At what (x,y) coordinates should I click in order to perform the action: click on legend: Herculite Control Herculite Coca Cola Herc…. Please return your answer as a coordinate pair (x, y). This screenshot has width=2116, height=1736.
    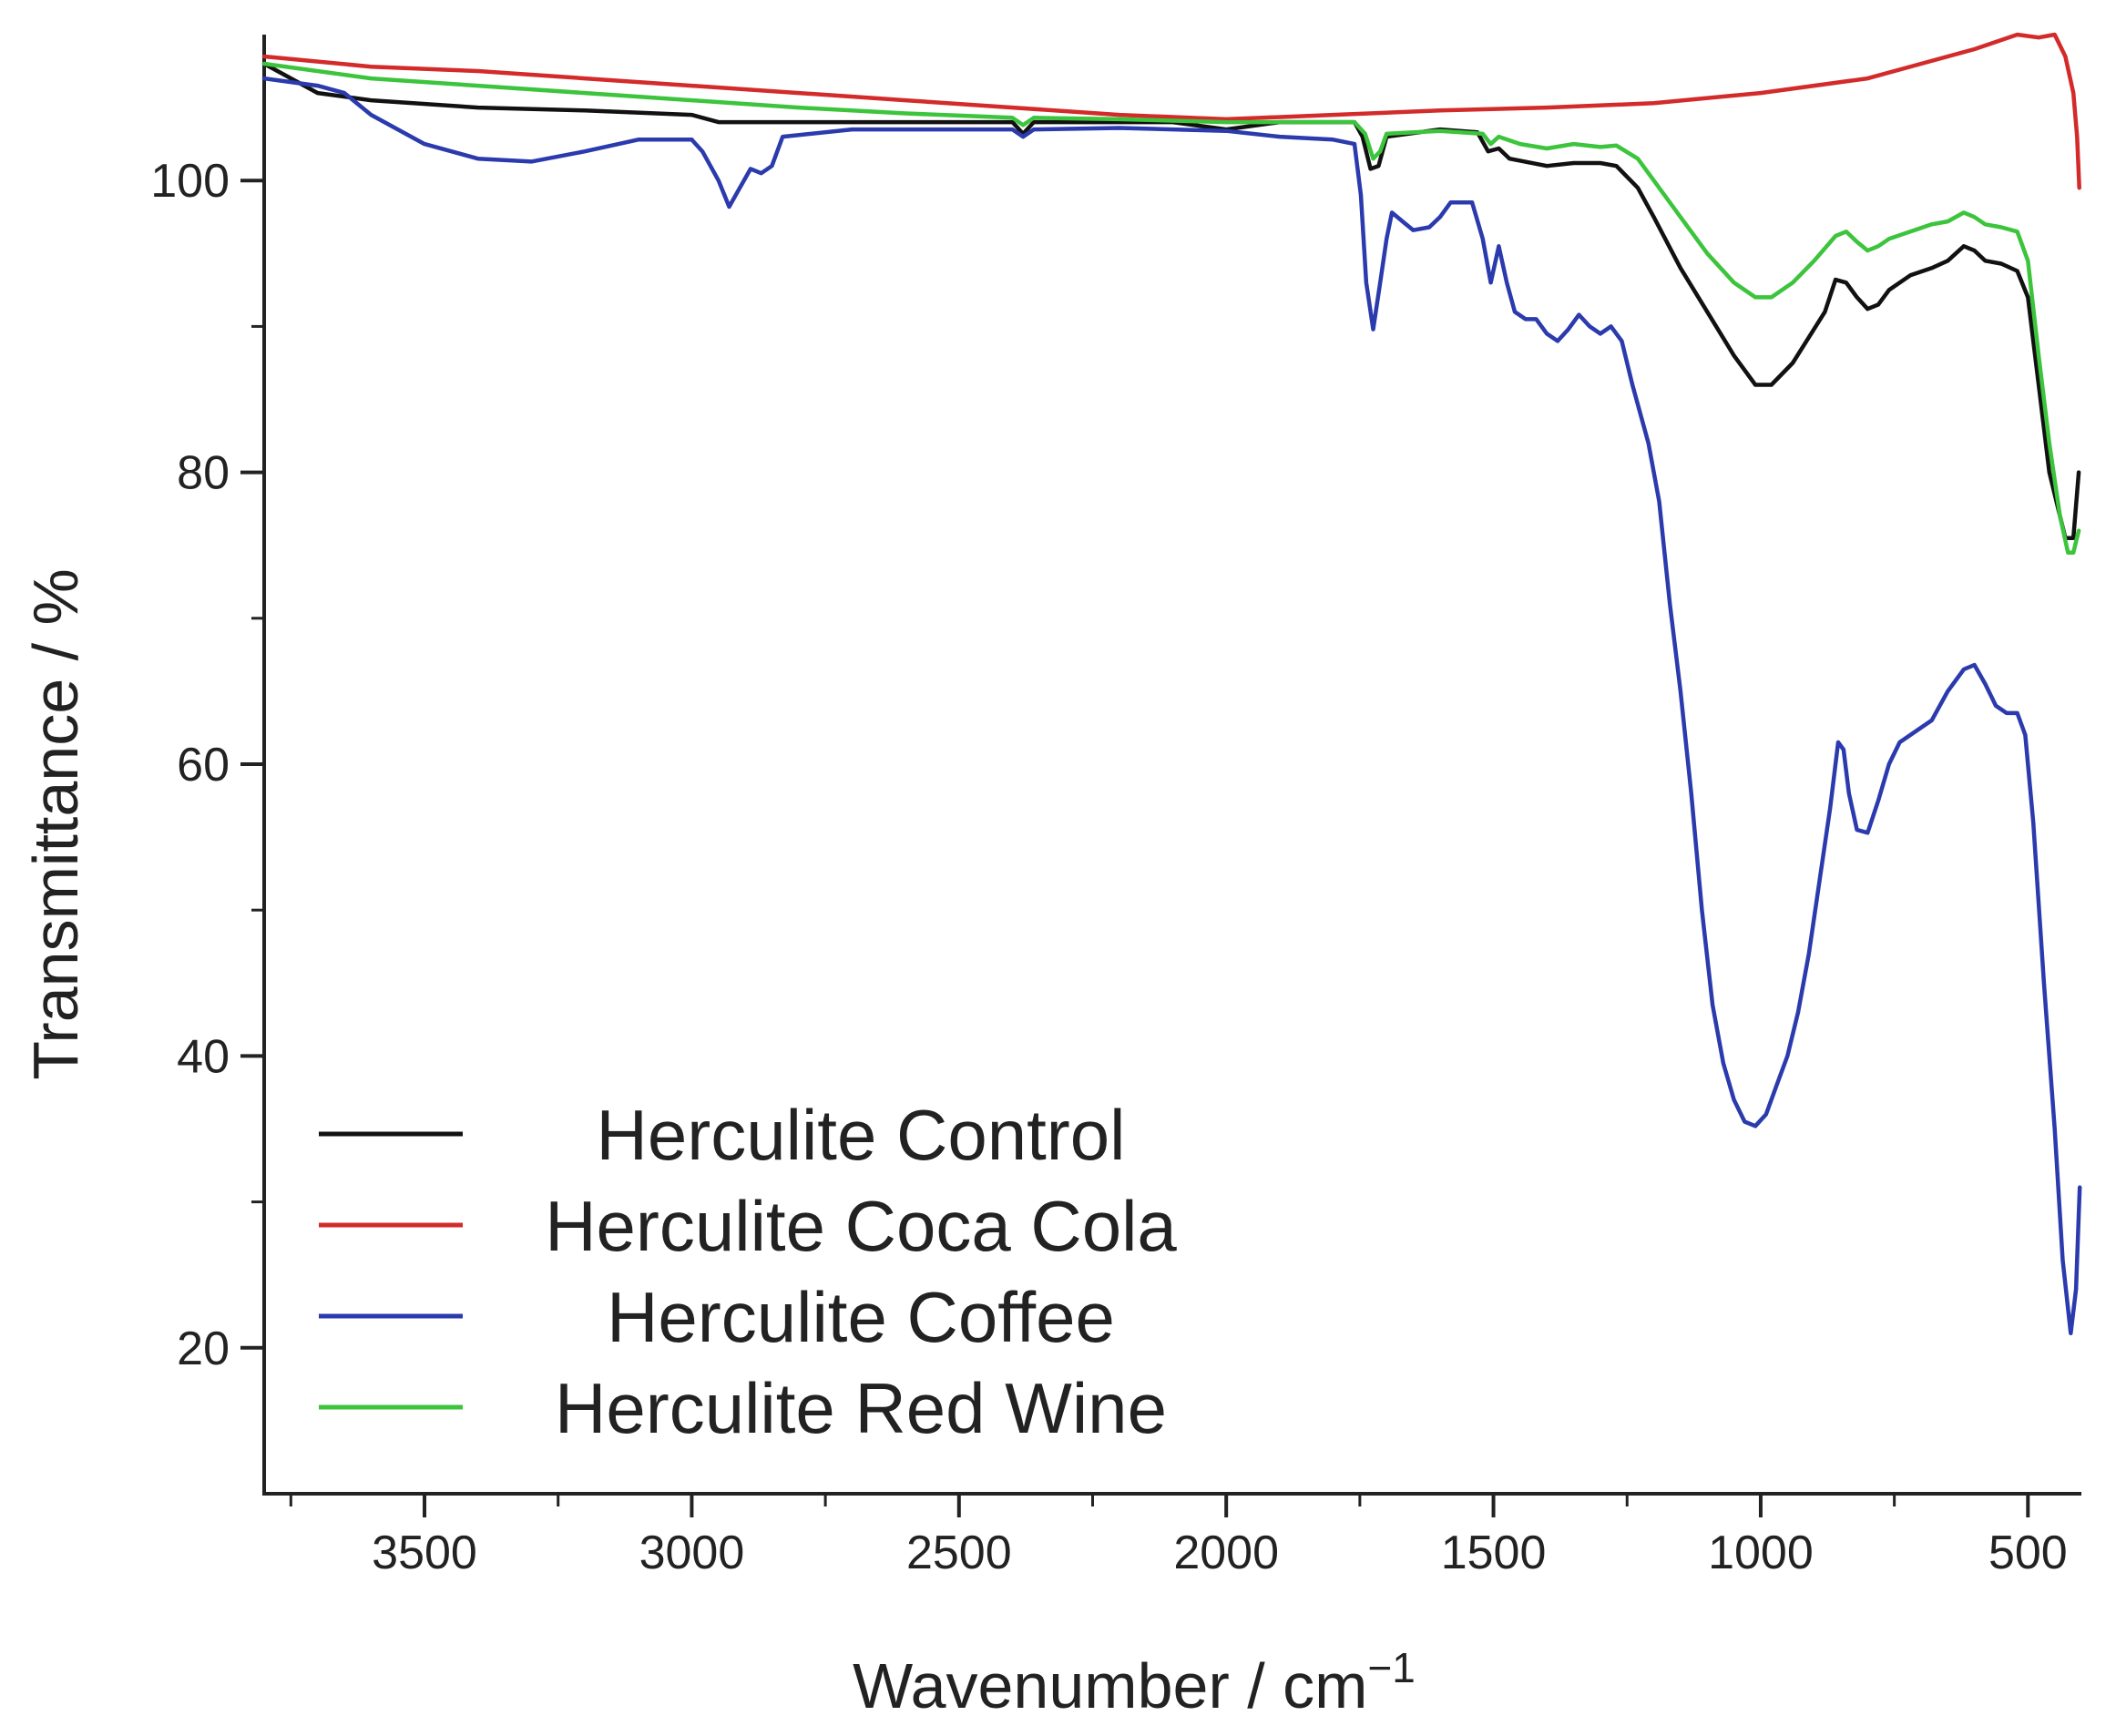
    Looking at the image, I should click on (748, 1271).